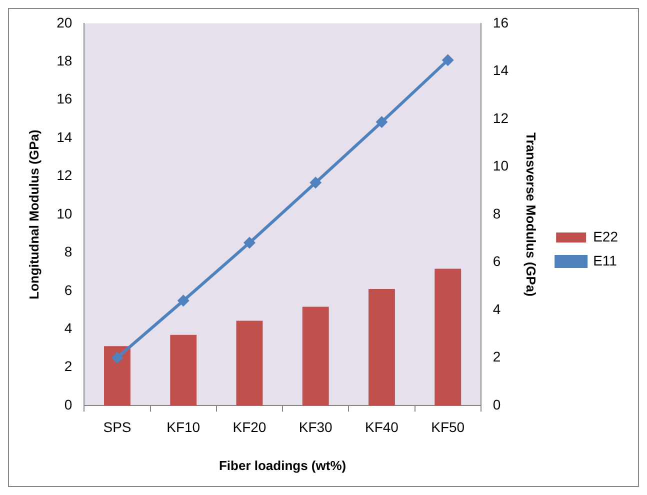 This screenshot has width=647, height=495. What do you see at coordinates (448, 426) in the screenshot?
I see `x-tick-label: KF50` at bounding box center [448, 426].